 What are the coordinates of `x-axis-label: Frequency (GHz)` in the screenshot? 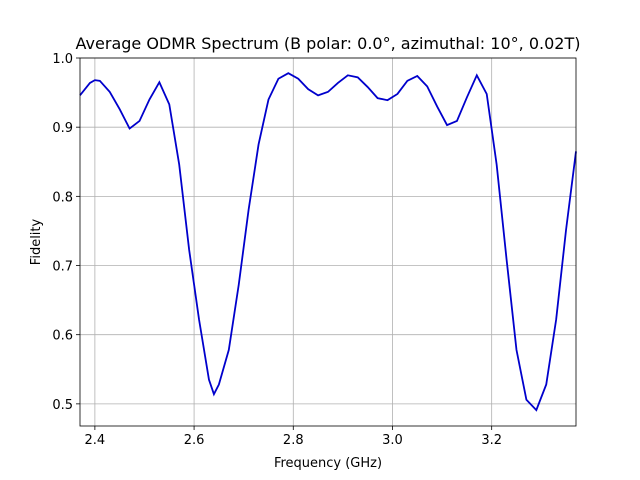 It's located at (328, 463).